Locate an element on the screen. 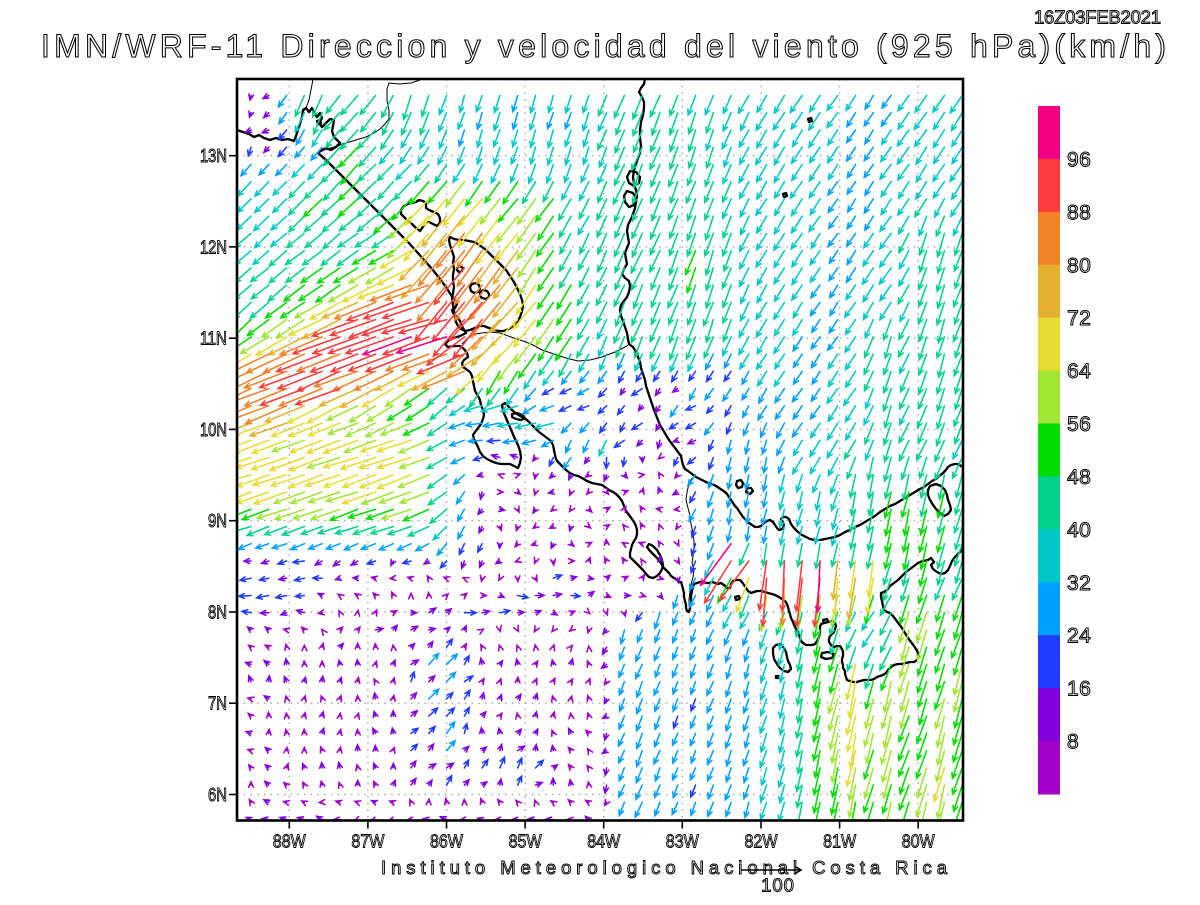 This screenshot has height=905, width=1200. svg-text: 85W is located at coordinates (525, 841).